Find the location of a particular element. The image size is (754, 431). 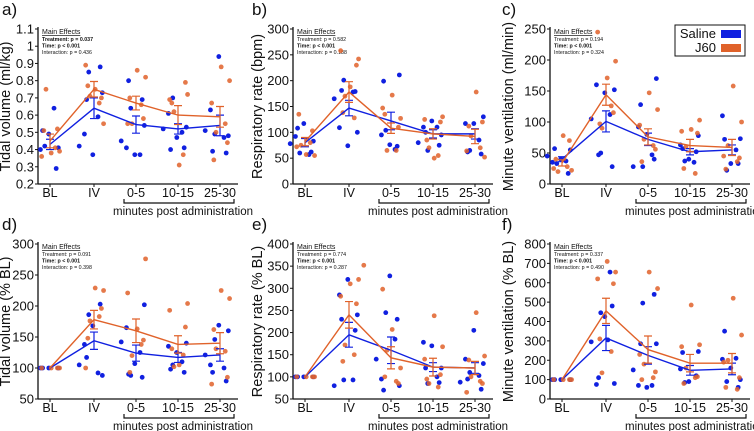

panel-label: d) is located at coordinates (9, 224).